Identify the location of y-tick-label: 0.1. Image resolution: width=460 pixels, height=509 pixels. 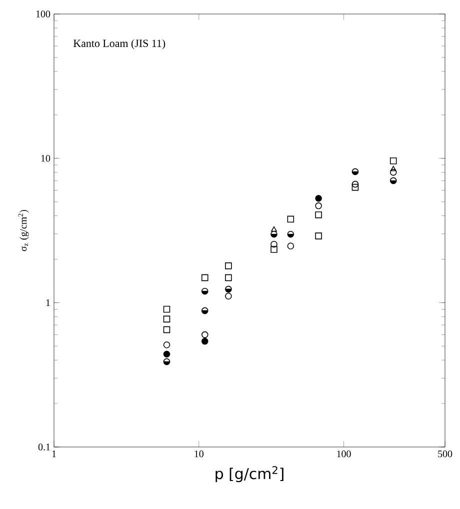
(44, 447).